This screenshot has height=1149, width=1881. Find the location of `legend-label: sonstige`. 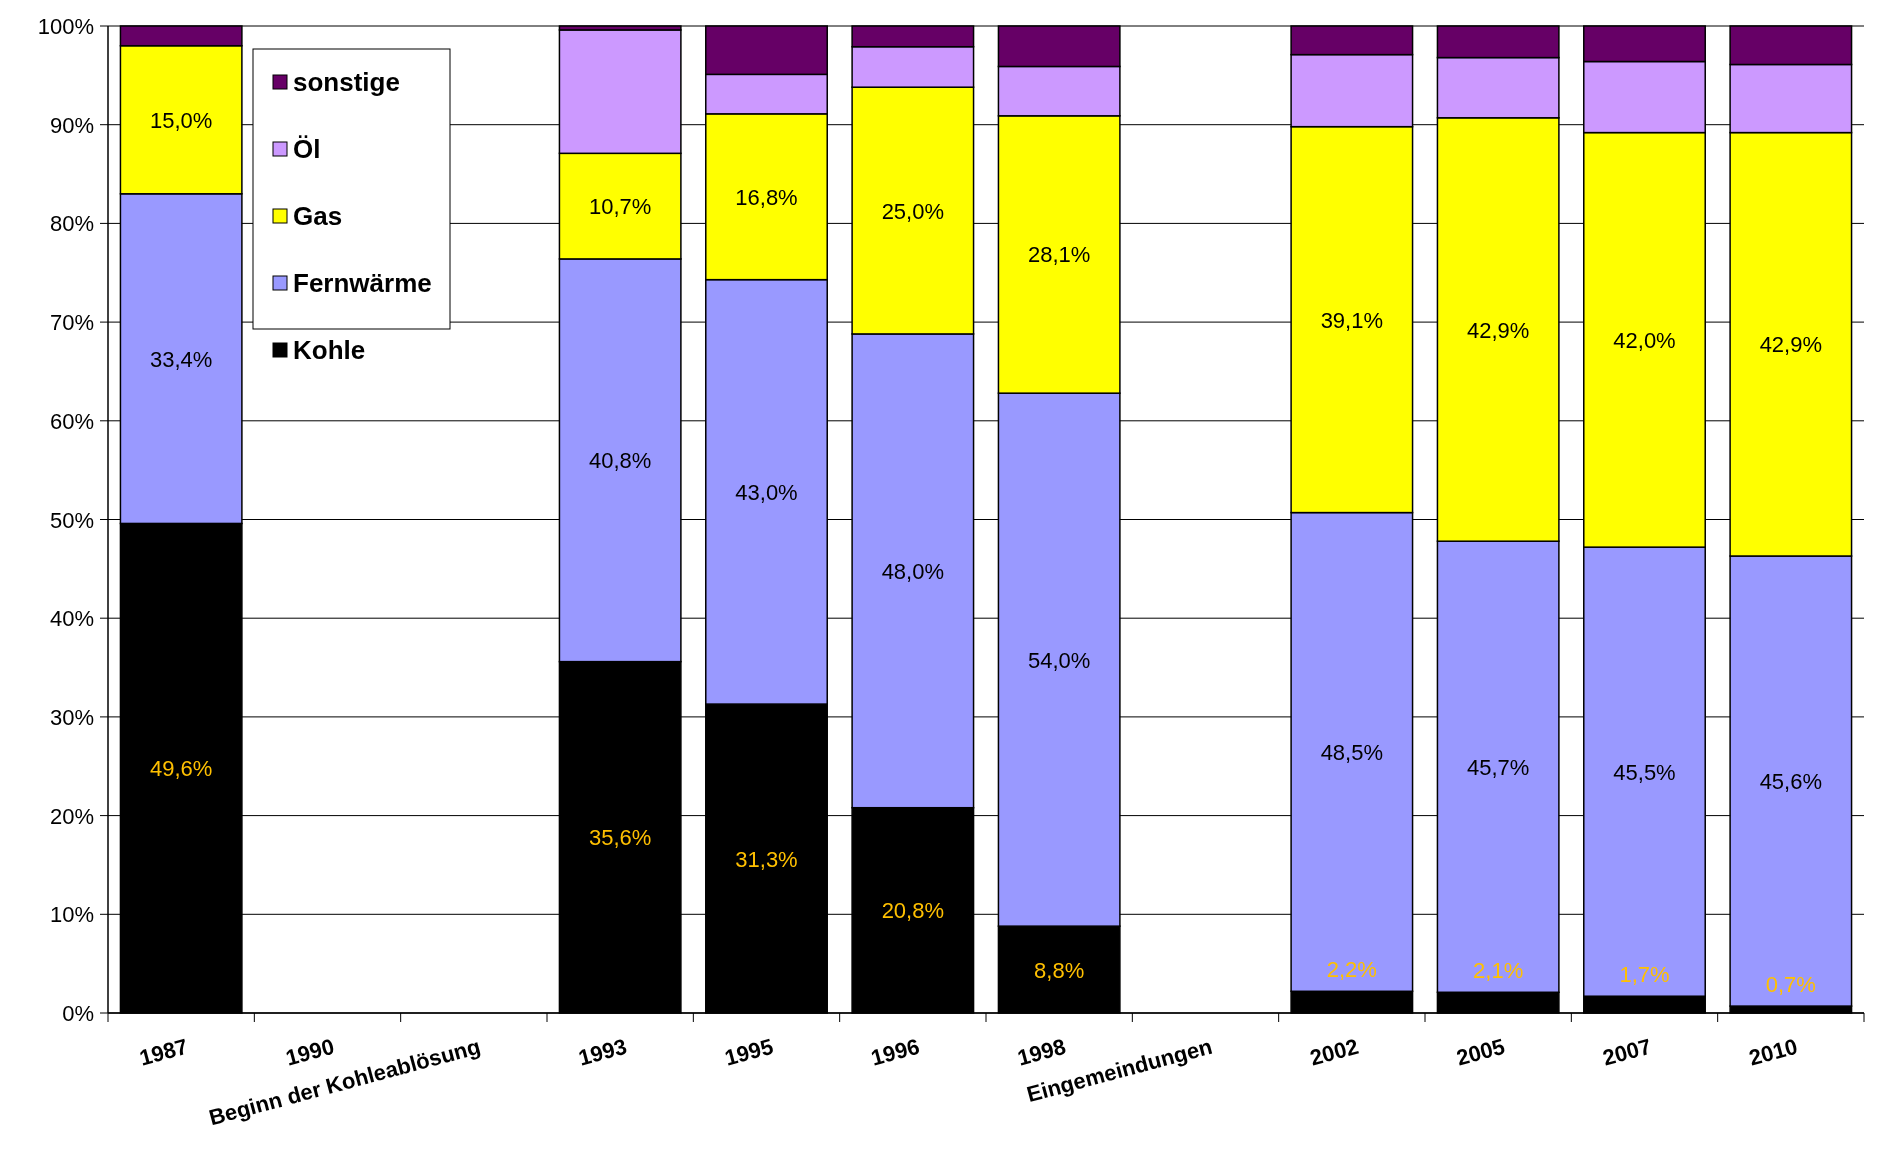

legend-label: sonstige is located at coordinates (346, 82).